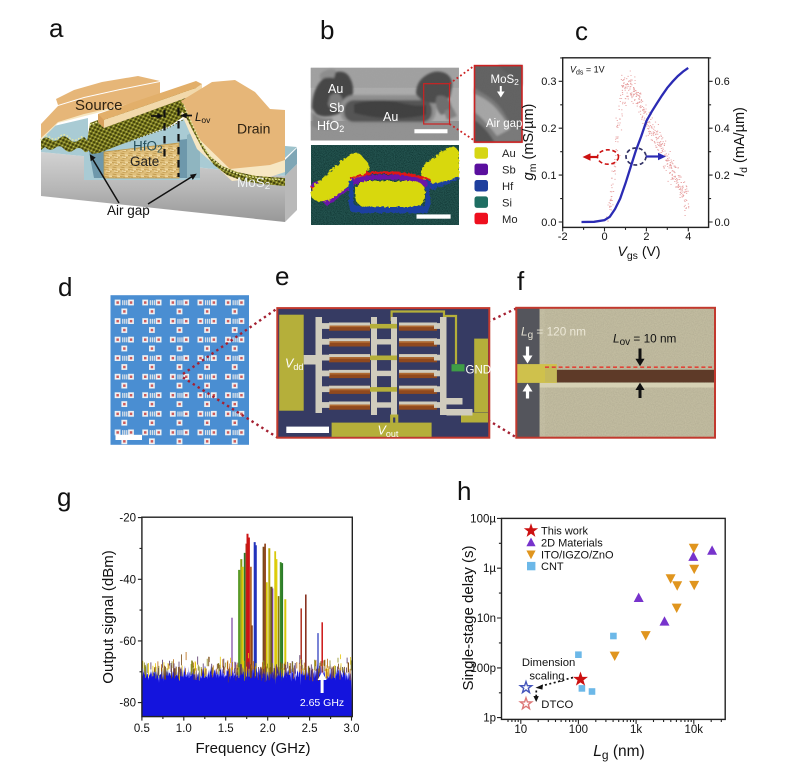  Describe the element at coordinates (546, 677) in the screenshot. I see `svg-text: scaling` at that location.